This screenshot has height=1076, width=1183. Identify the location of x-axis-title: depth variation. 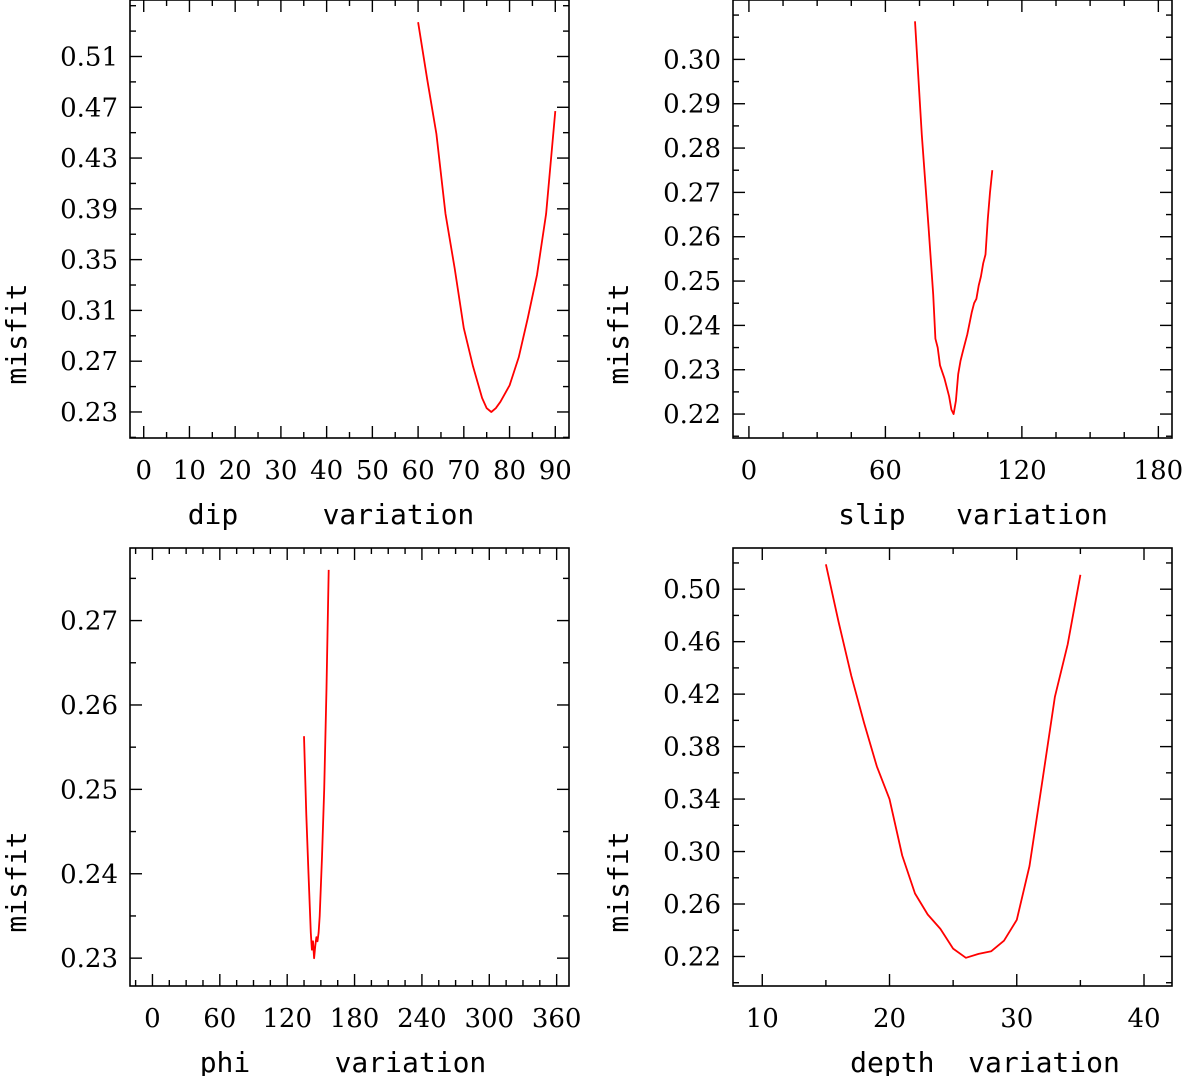
(985, 1061).